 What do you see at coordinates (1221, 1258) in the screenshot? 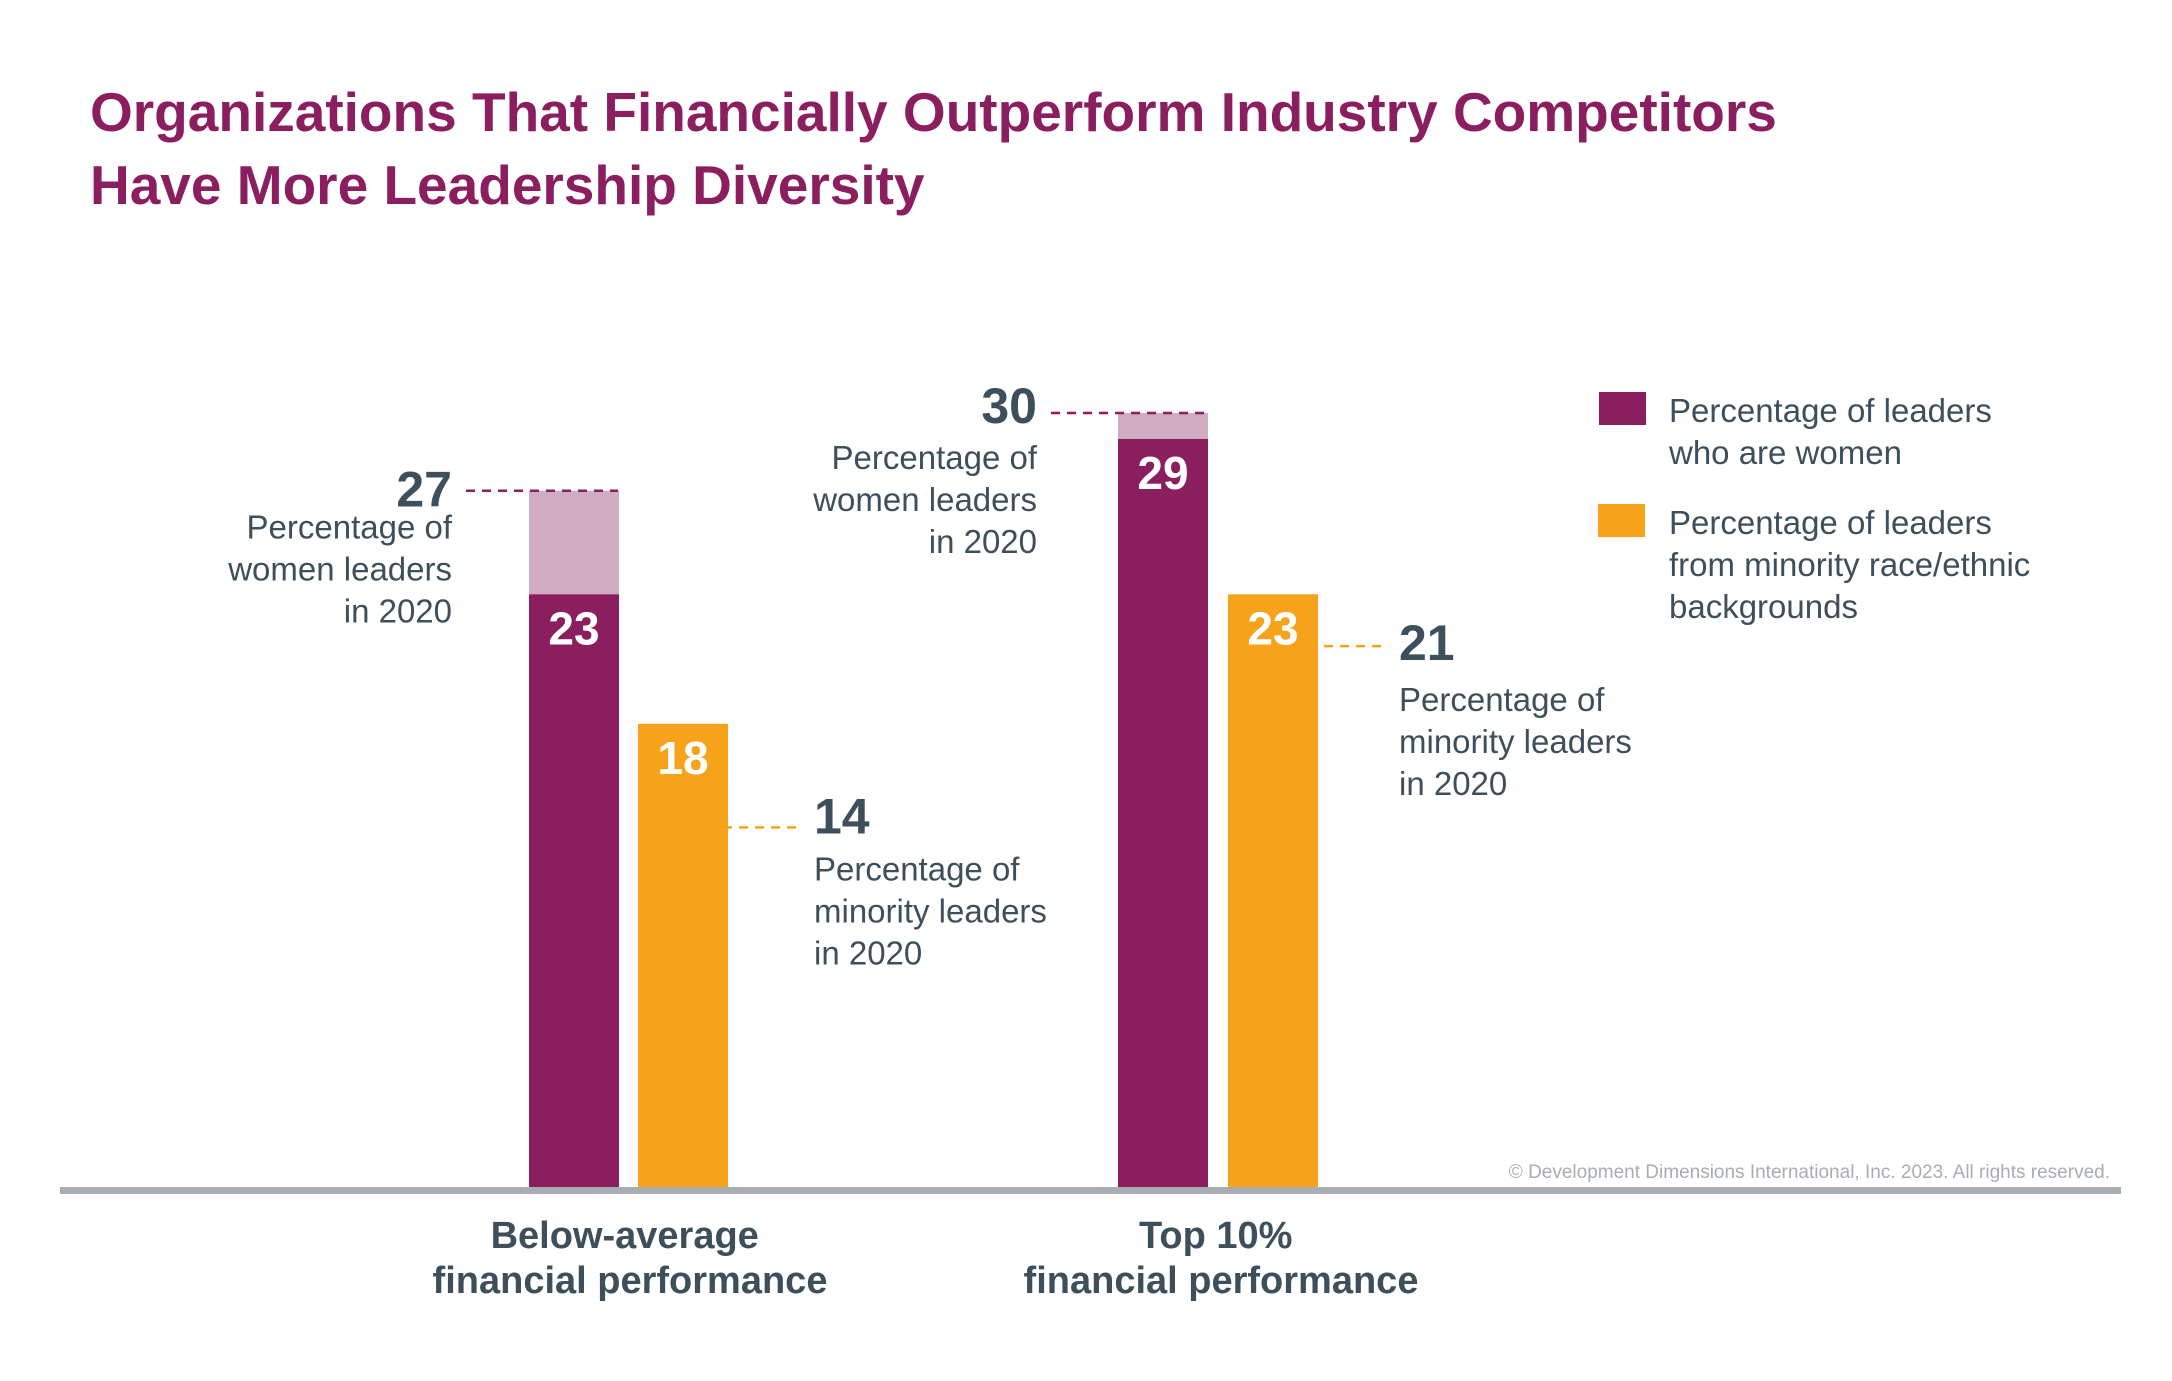
I see `category-label-top-10: Top 10% financial performance` at bounding box center [1221, 1258].